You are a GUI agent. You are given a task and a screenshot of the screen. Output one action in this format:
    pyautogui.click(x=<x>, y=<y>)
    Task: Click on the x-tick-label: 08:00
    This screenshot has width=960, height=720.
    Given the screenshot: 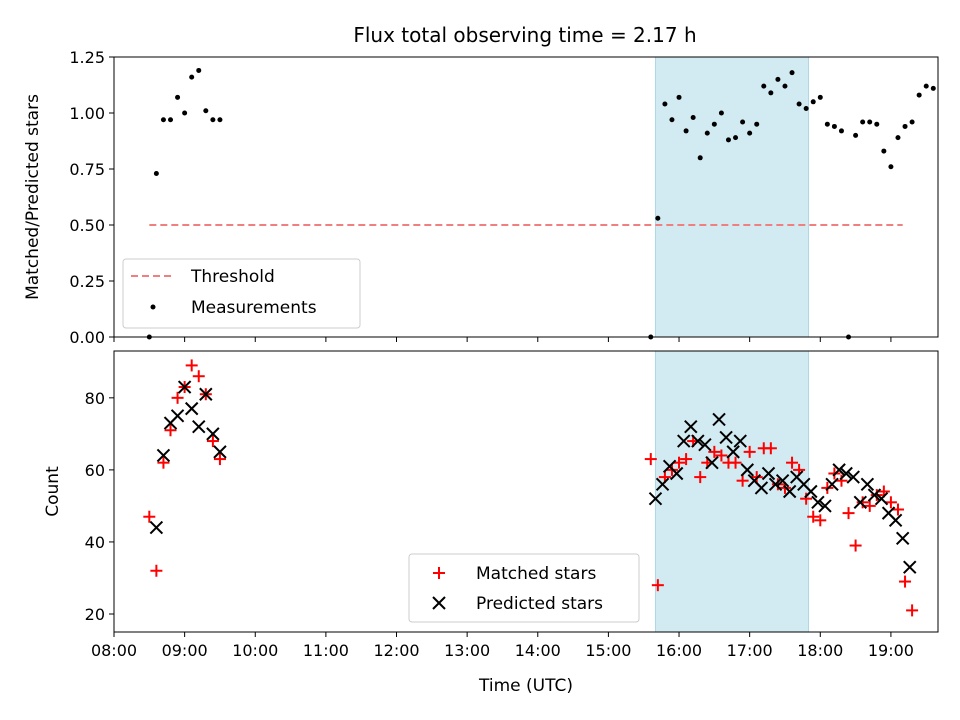 What is the action you would take?
    pyautogui.click(x=114, y=650)
    